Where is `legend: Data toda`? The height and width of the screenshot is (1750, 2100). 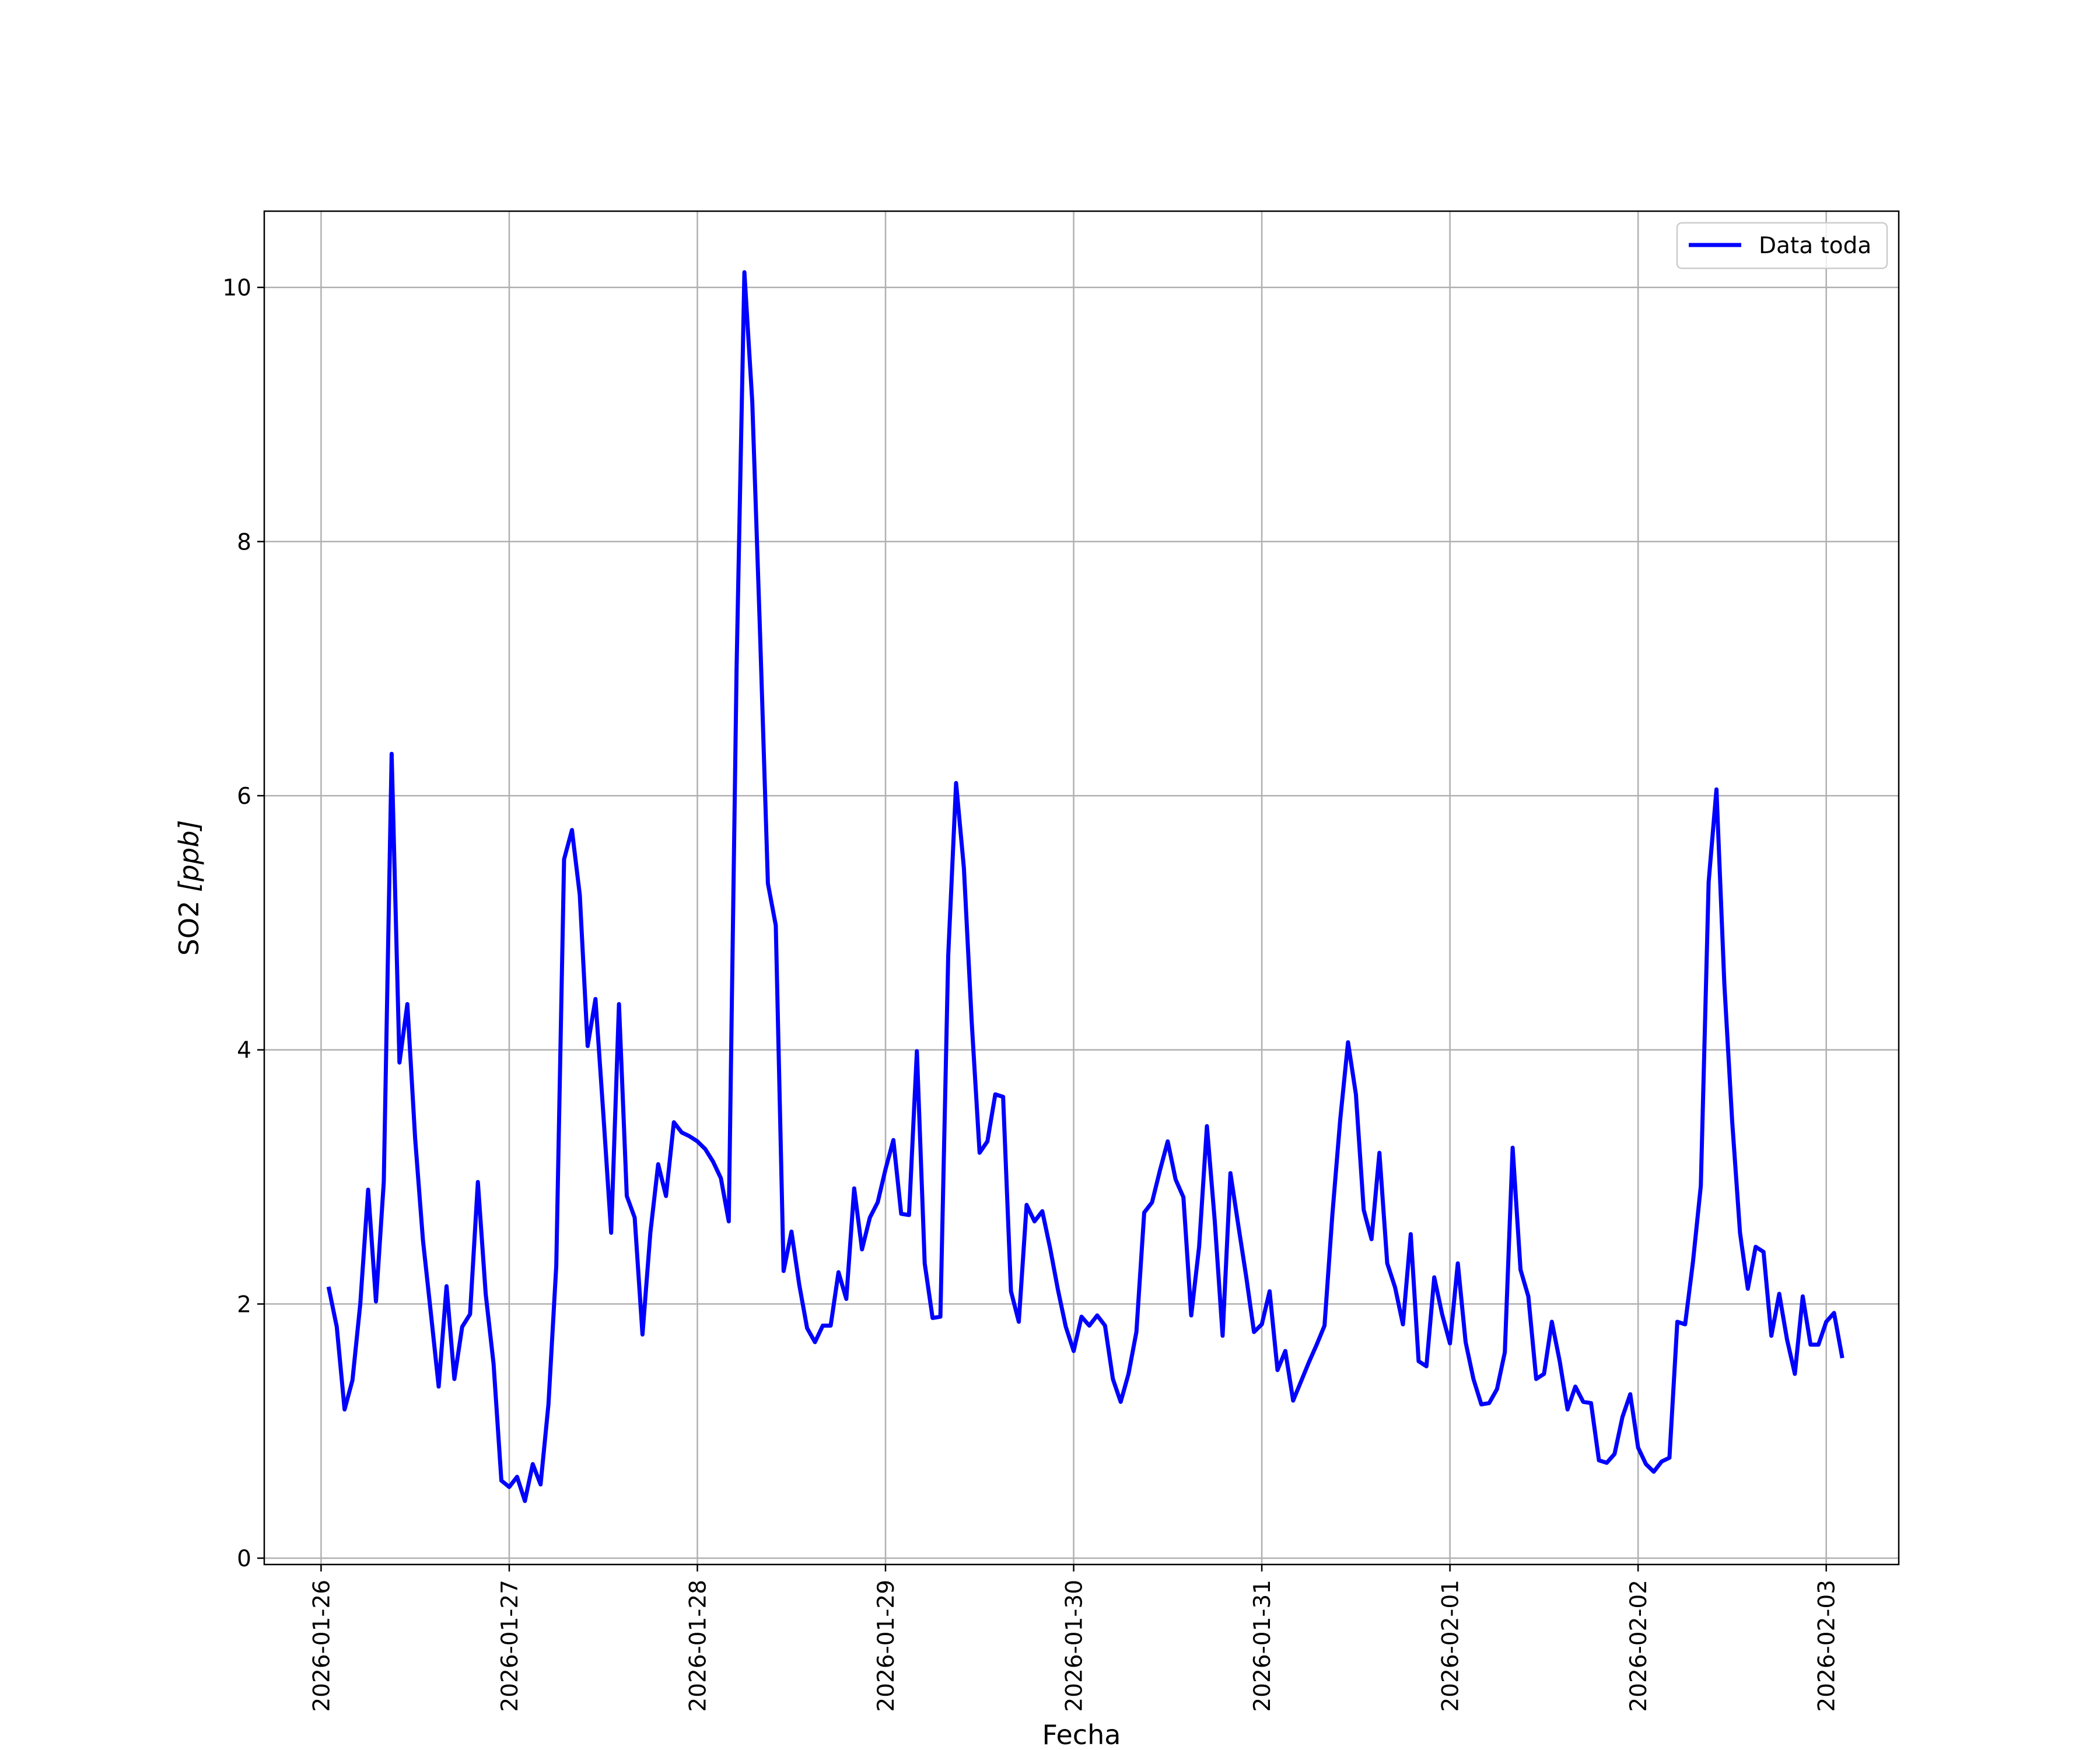 legend: Data toda is located at coordinates (1782, 246).